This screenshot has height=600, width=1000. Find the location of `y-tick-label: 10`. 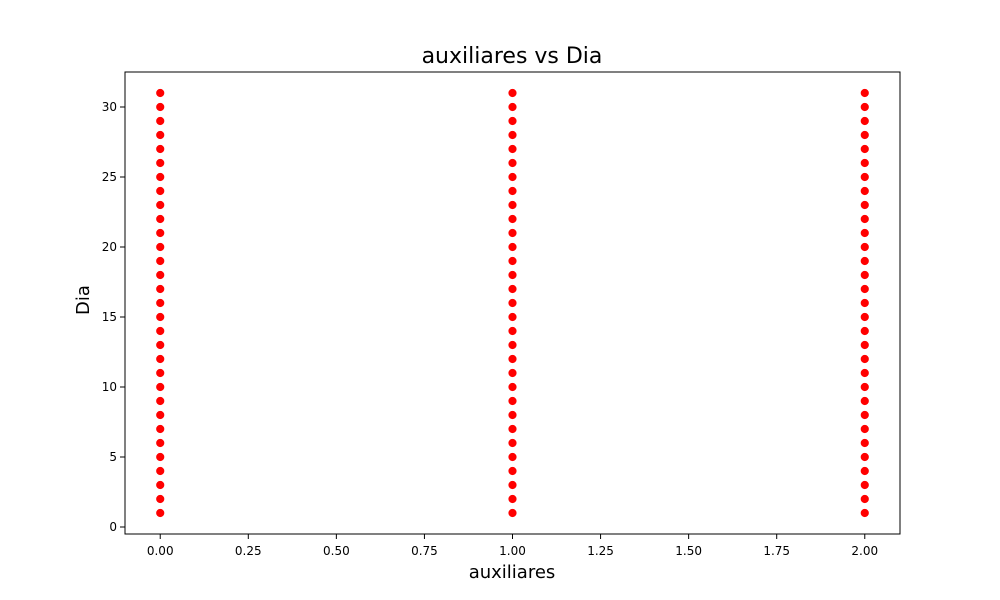

y-tick-label: 10 is located at coordinates (109, 387).